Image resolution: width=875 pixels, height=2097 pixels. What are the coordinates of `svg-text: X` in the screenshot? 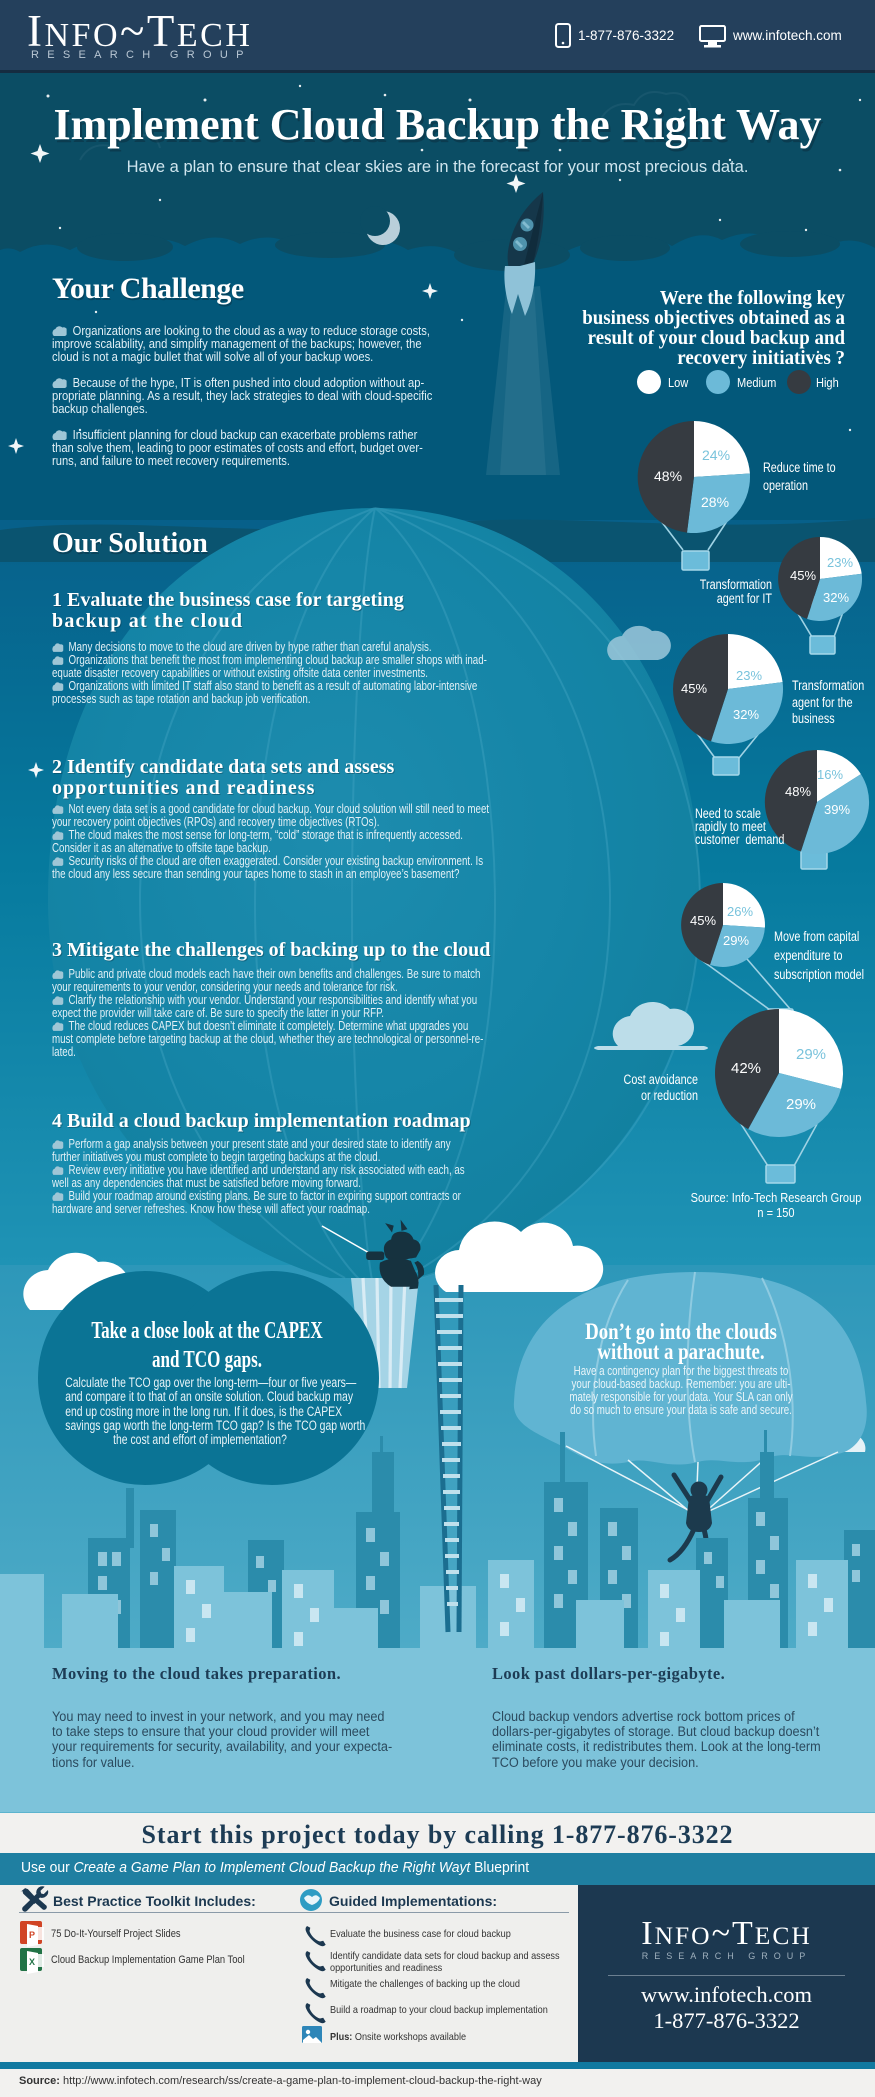 It's located at (32, 1962).